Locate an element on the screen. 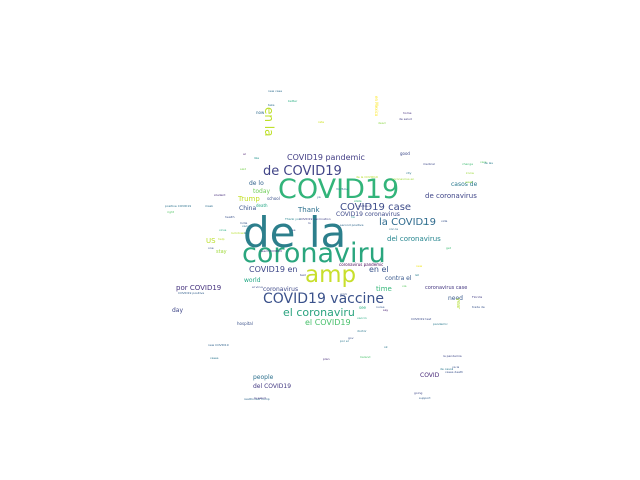  word-right: right is located at coordinates (171, 212).